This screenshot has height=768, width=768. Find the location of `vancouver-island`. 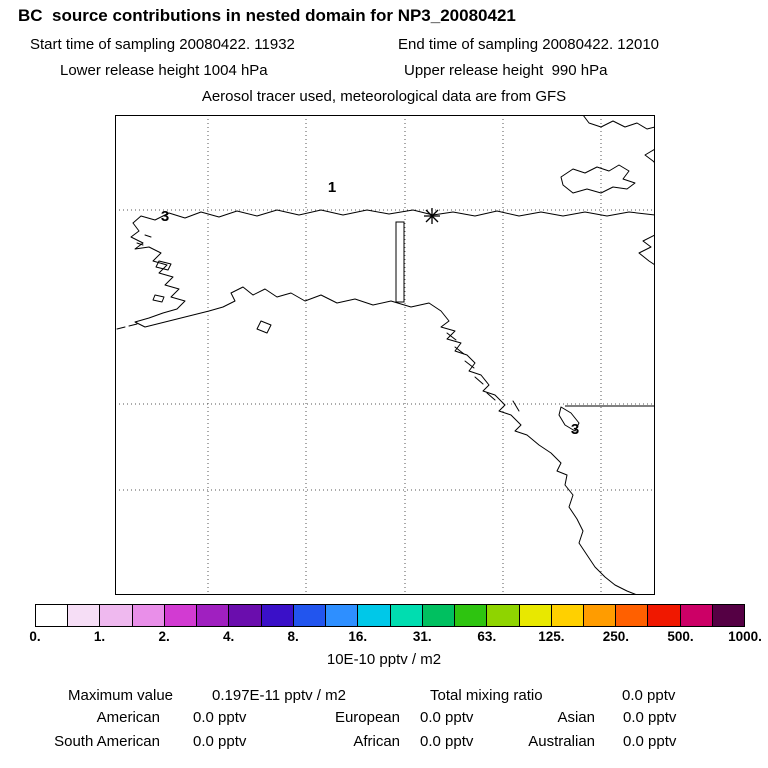

vancouver-island is located at coordinates (569, 419).